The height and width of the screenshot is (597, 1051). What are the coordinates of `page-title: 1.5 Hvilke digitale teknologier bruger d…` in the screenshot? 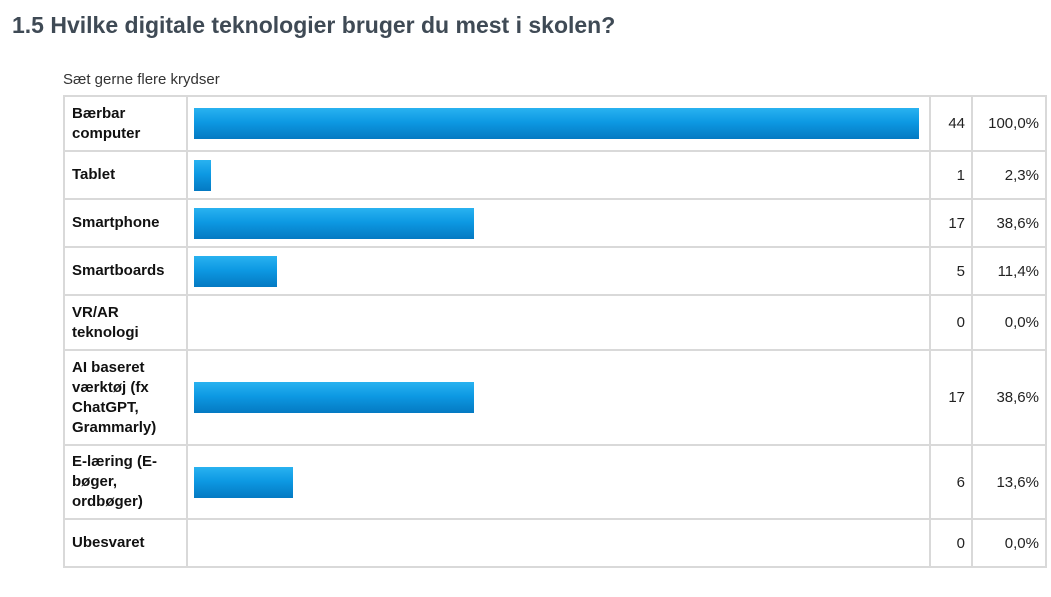 It's located at (314, 25).